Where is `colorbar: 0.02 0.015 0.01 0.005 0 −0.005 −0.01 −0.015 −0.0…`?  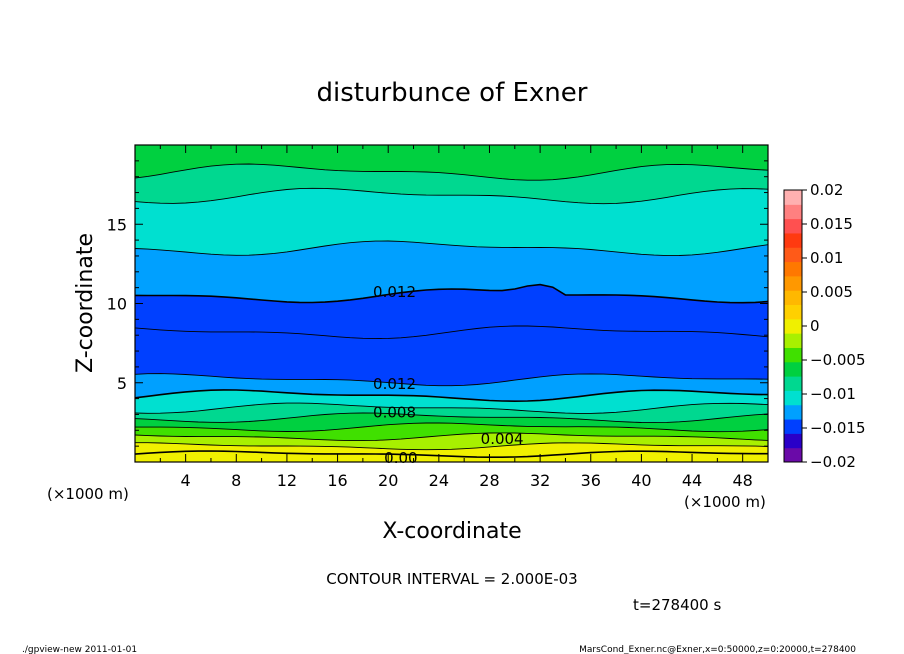
colorbar: 0.02 0.015 0.01 0.005 0 −0.005 −0.01 −0.015 −0.0… is located at coordinates (824, 326).